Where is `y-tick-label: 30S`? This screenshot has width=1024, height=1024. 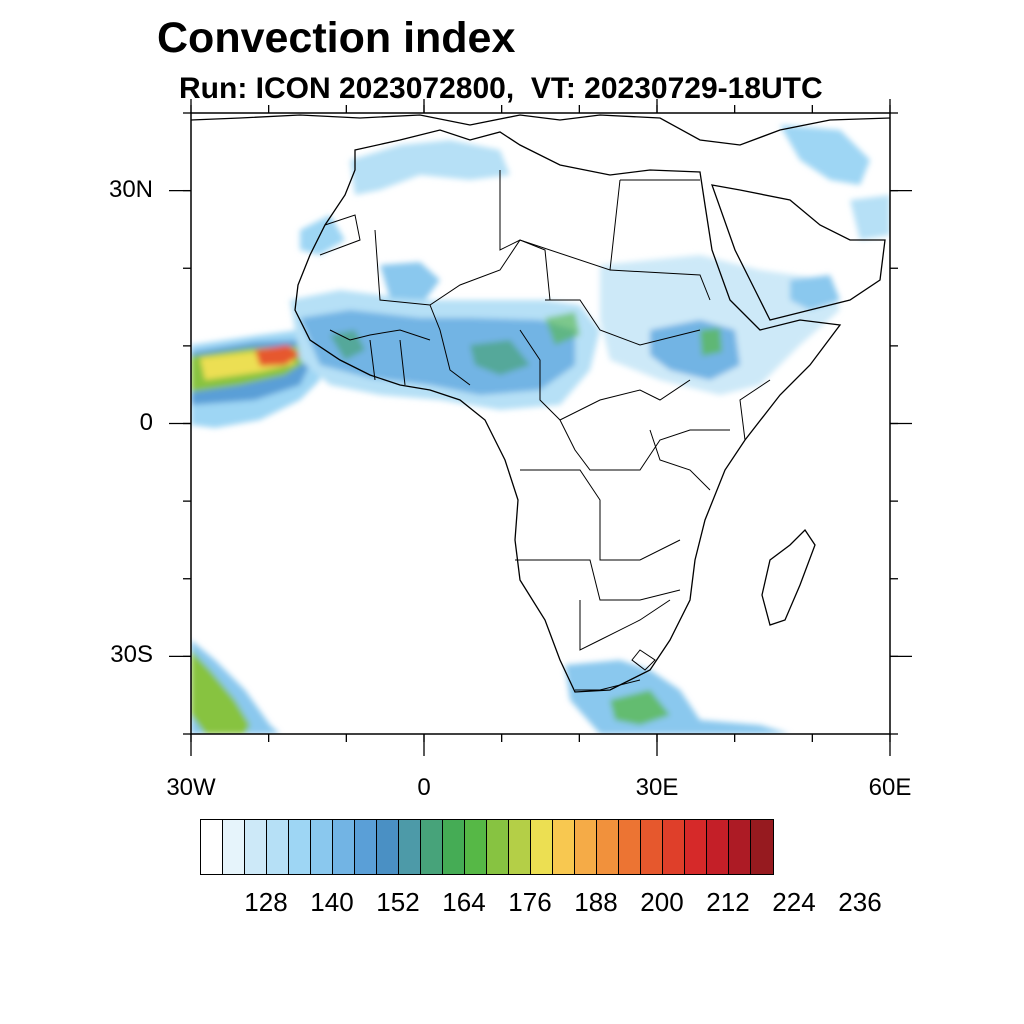
y-tick-label: 30S is located at coordinates (131, 655).